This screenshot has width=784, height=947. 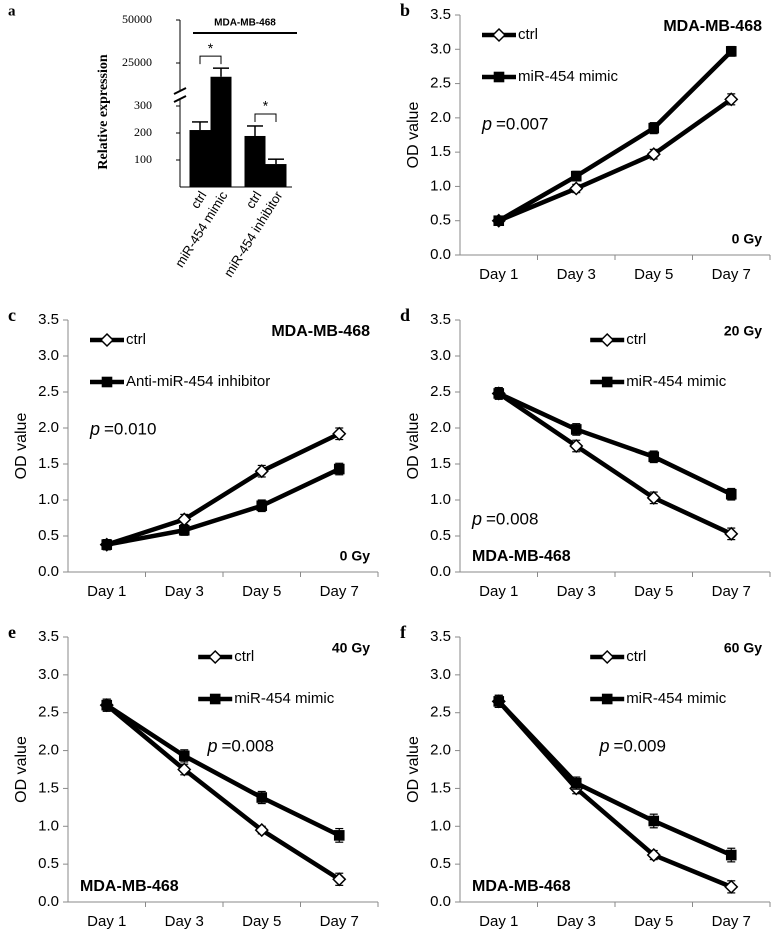 I want to click on legend-label: Anti-miR-454 inhibitor, so click(x=198, y=381).